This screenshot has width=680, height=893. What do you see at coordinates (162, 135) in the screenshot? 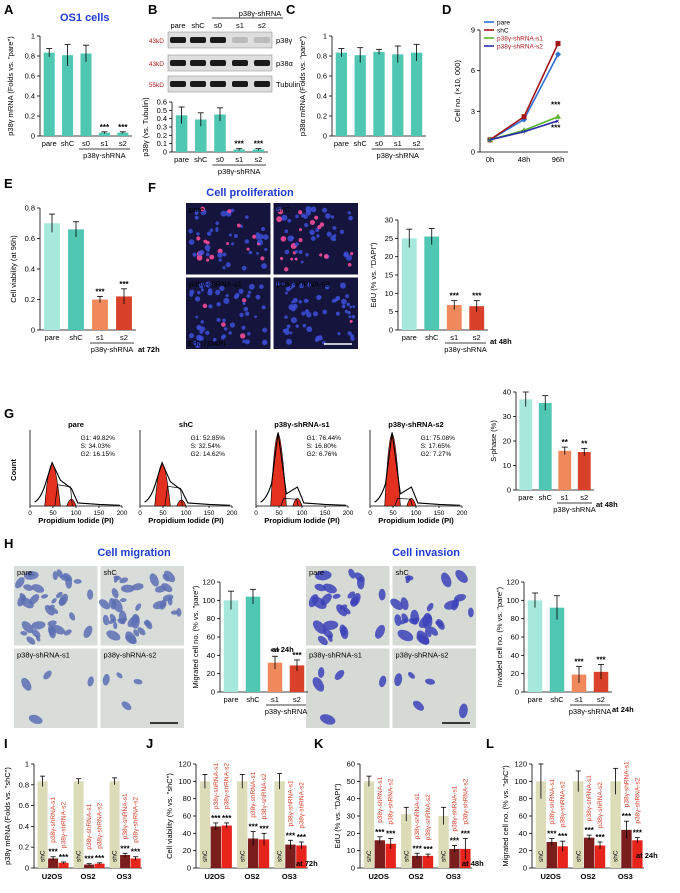
I see `y-tick-label: 0.2` at bounding box center [162, 135].